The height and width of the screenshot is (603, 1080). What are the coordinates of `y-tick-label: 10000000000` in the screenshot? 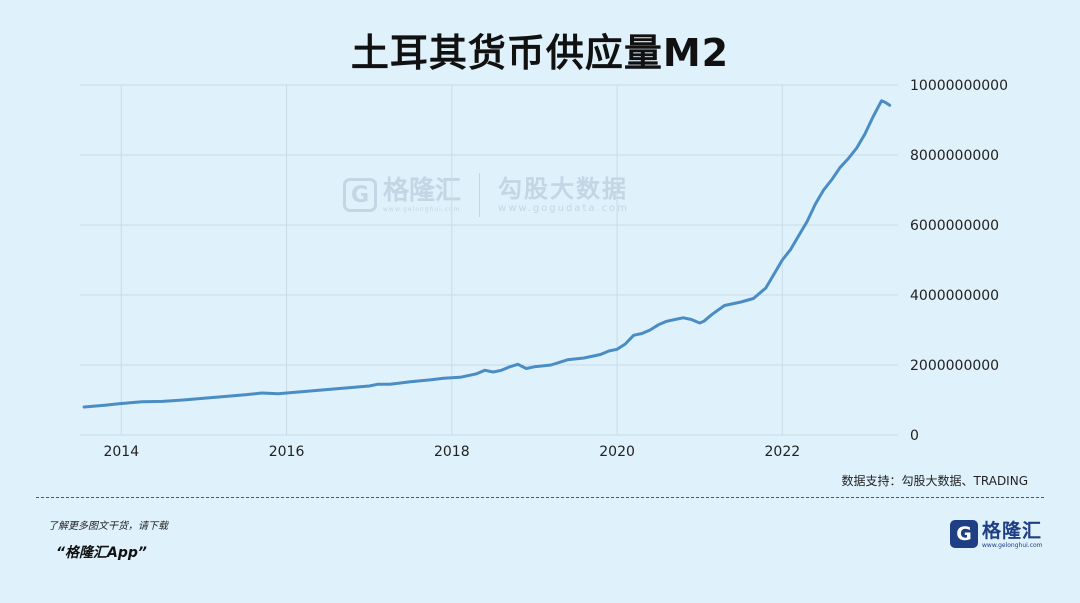 It's located at (959, 86).